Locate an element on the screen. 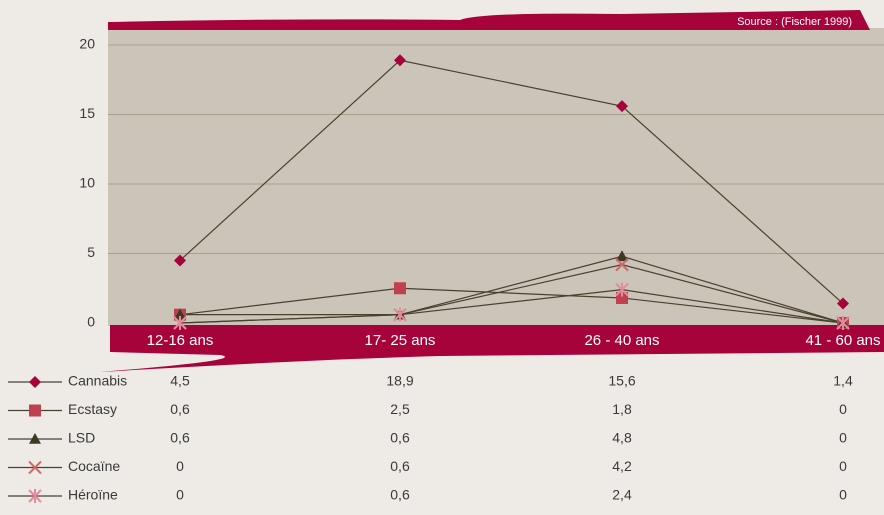 The height and width of the screenshot is (515, 884). table-value: 4,8 is located at coordinates (622, 438).